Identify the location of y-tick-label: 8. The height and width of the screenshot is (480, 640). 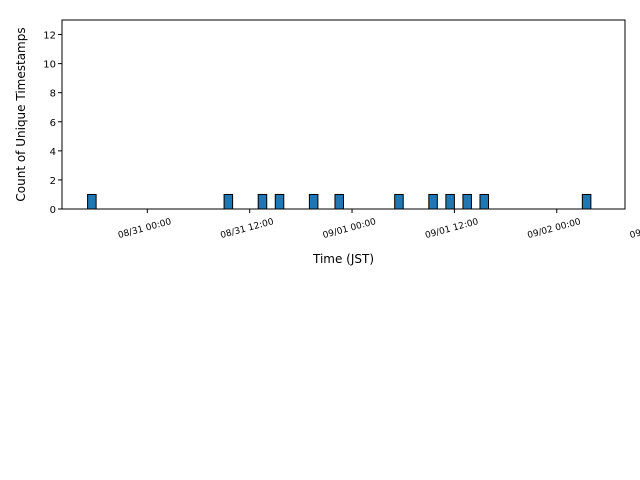
(53, 94).